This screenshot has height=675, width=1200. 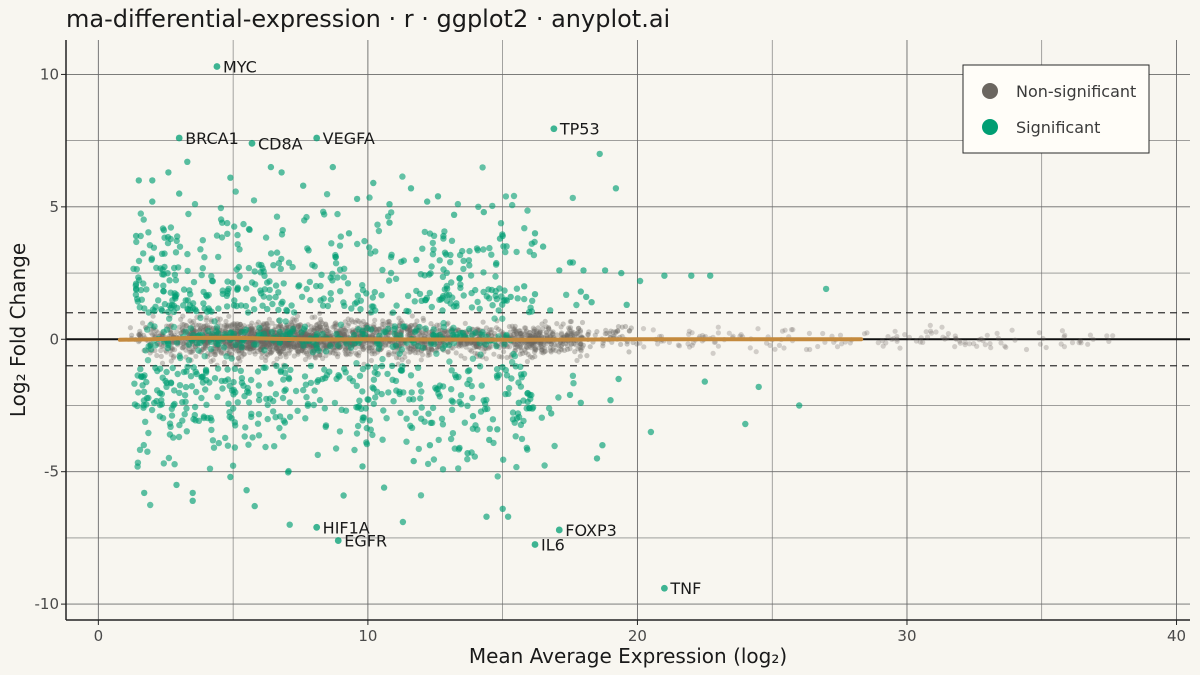 What do you see at coordinates (47, 604) in the screenshot?
I see `y-tick-label: -10` at bounding box center [47, 604].